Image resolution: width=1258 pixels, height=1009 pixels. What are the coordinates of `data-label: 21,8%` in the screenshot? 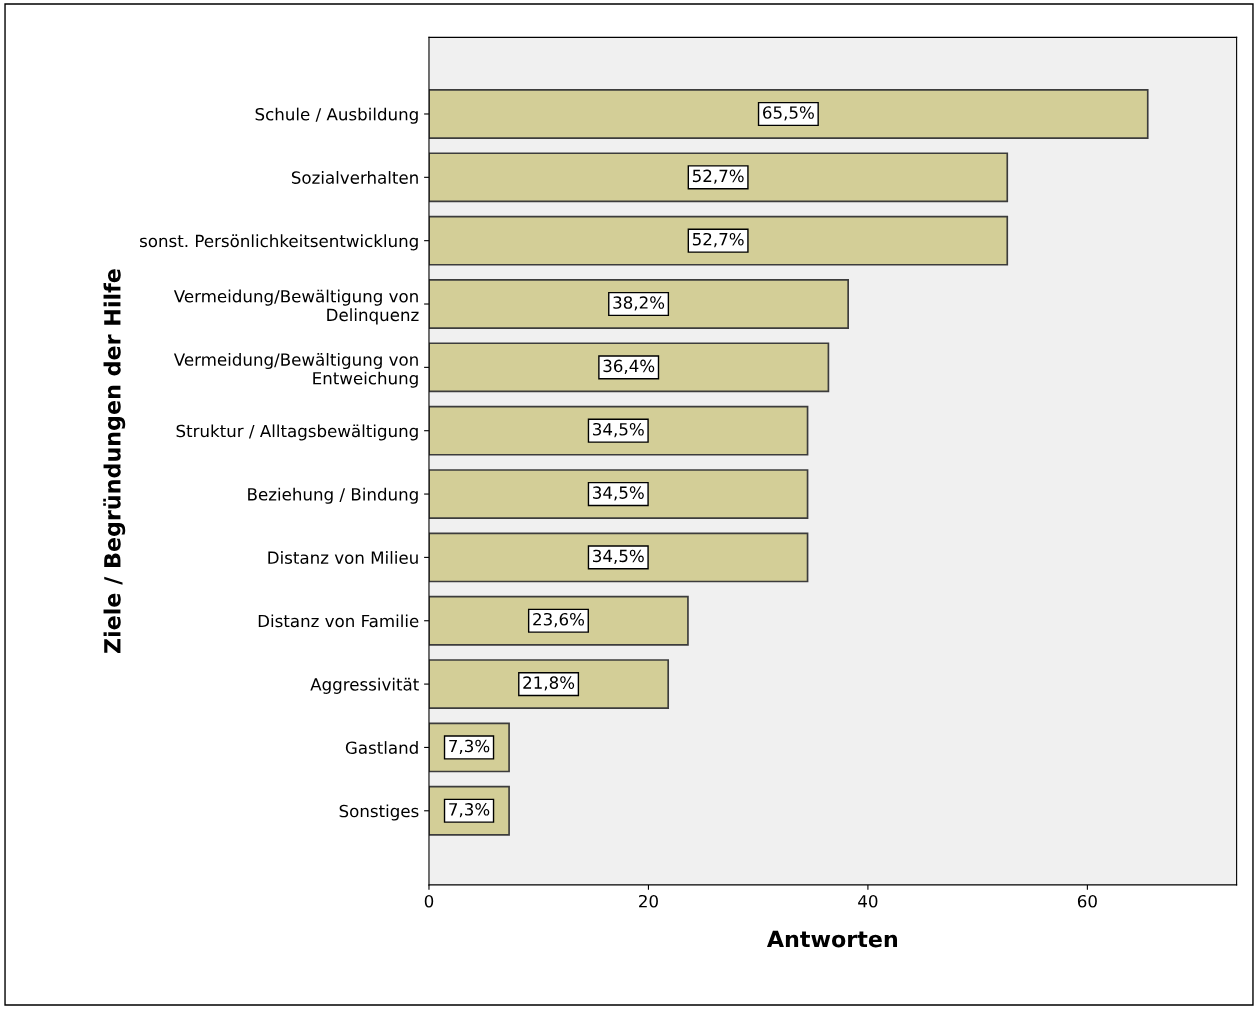 It's located at (549, 683).